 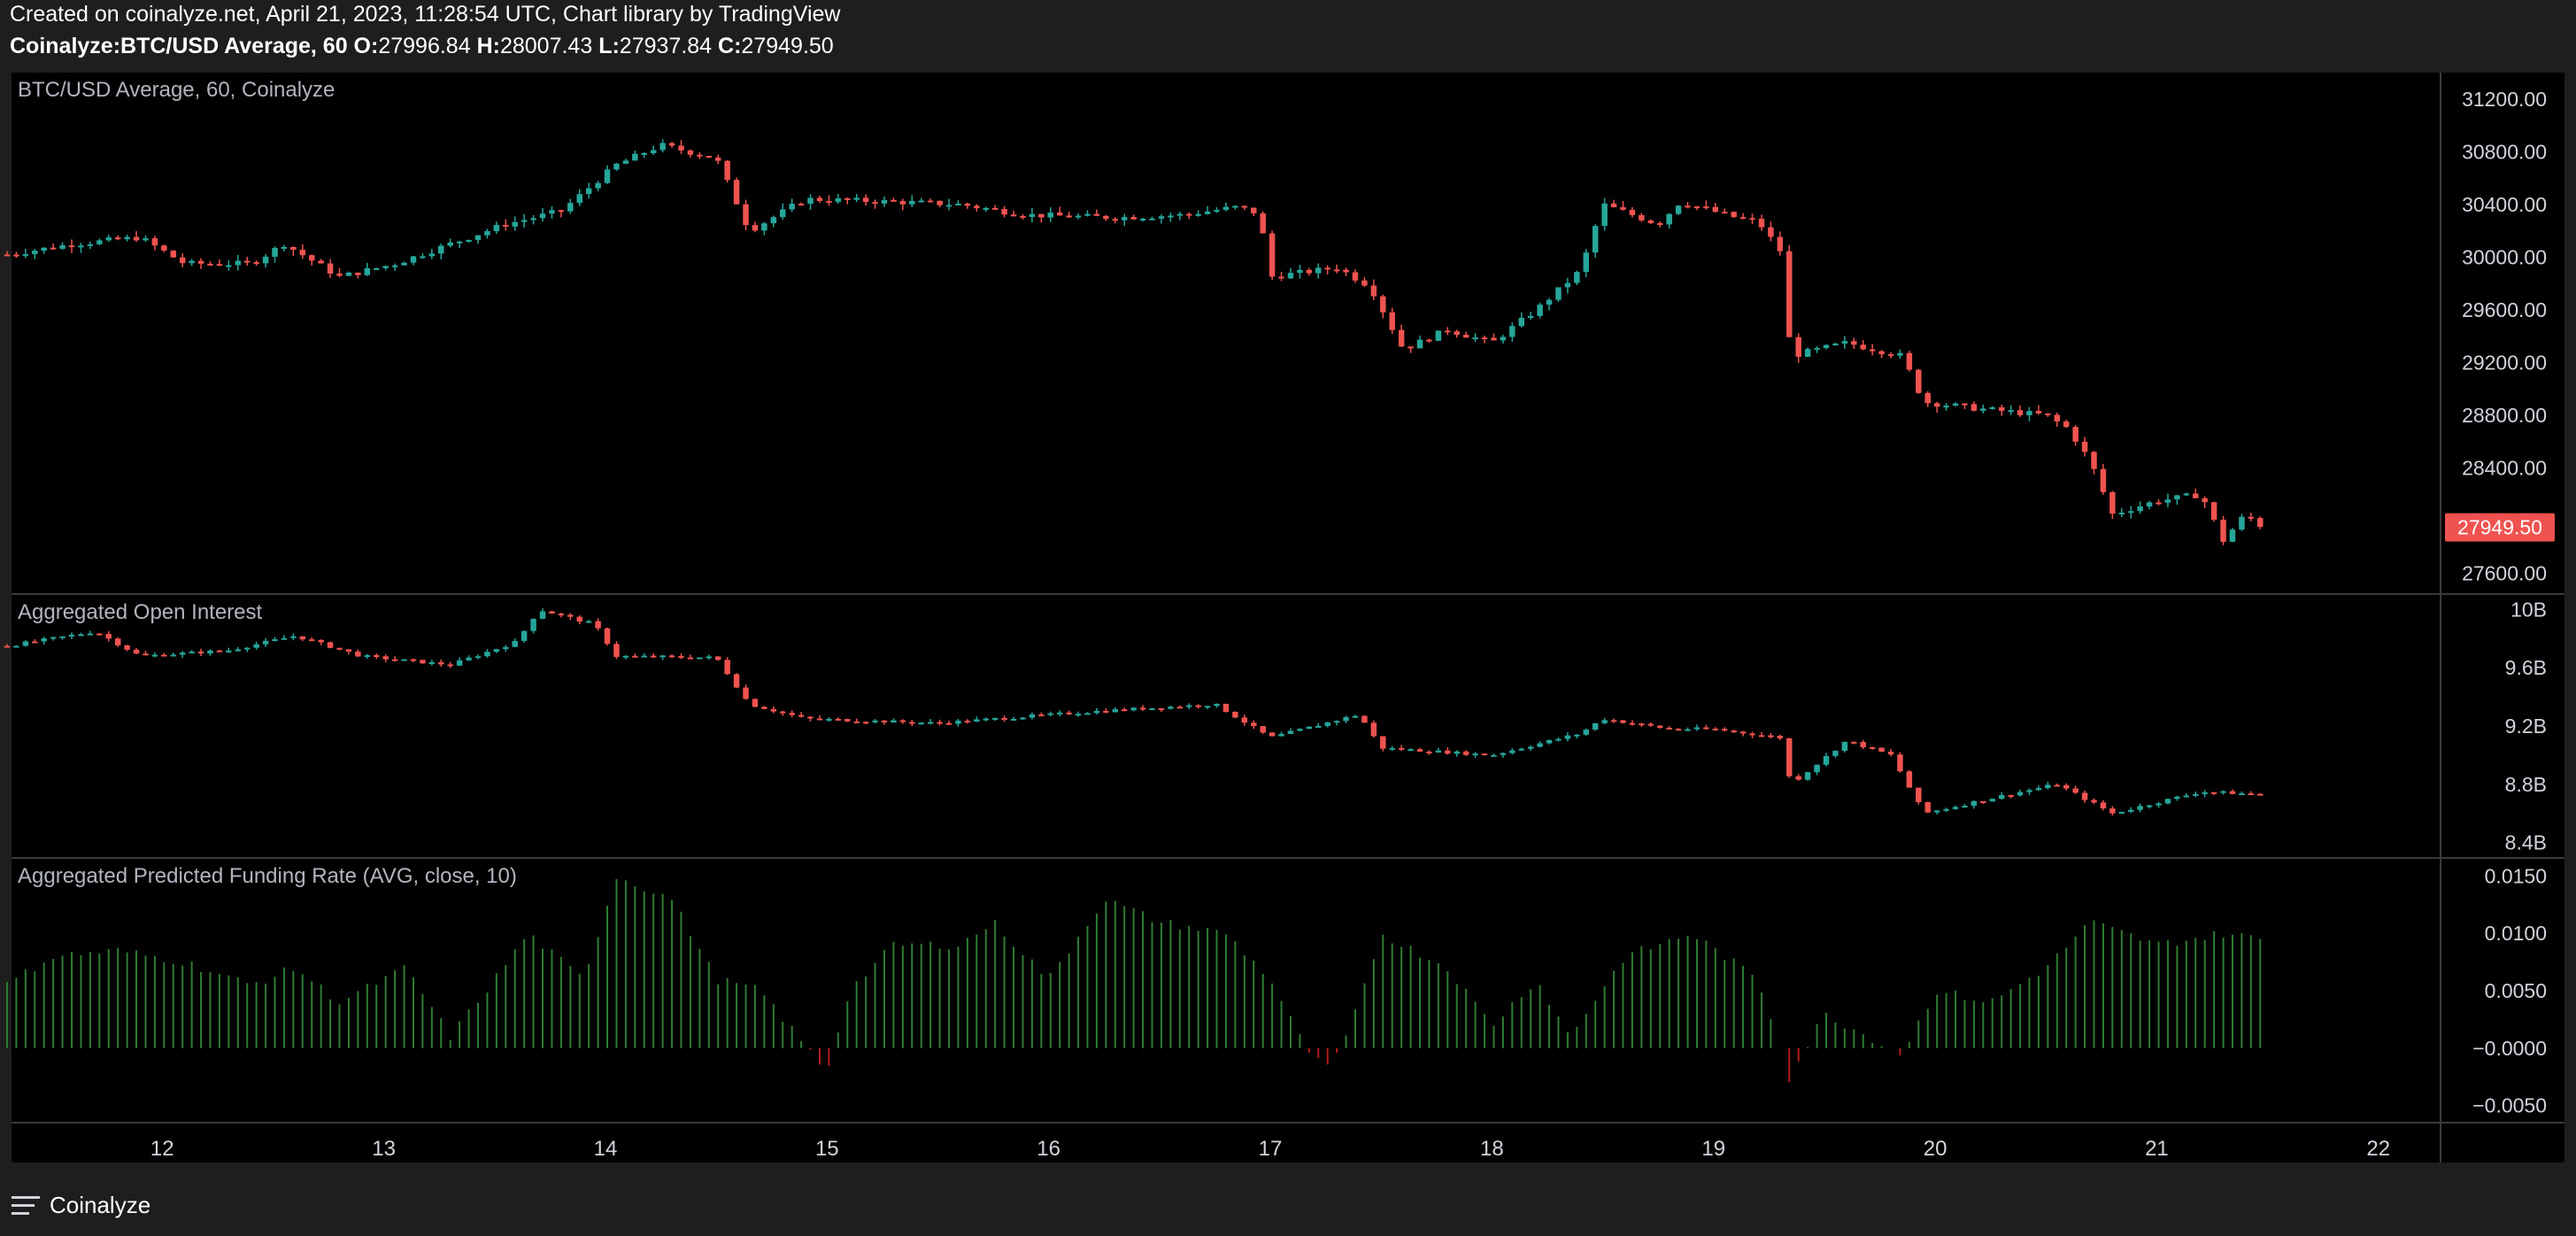 What do you see at coordinates (666, 46) in the screenshot?
I see `low-value: 27937.84` at bounding box center [666, 46].